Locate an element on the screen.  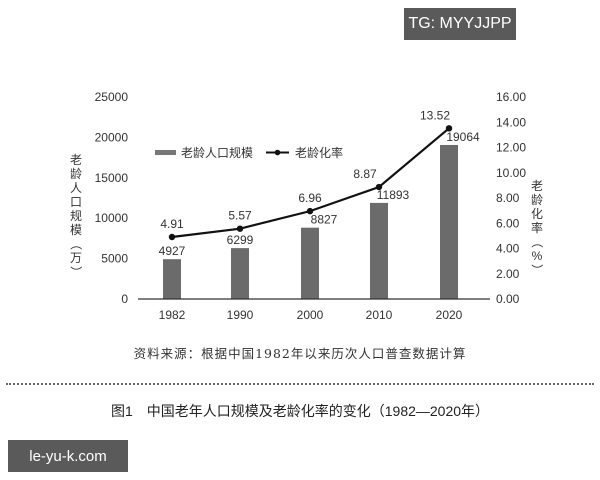
source-note: 资料来源：根据中国1982年以来历次人口普查数据计算 is located at coordinates (300, 353).